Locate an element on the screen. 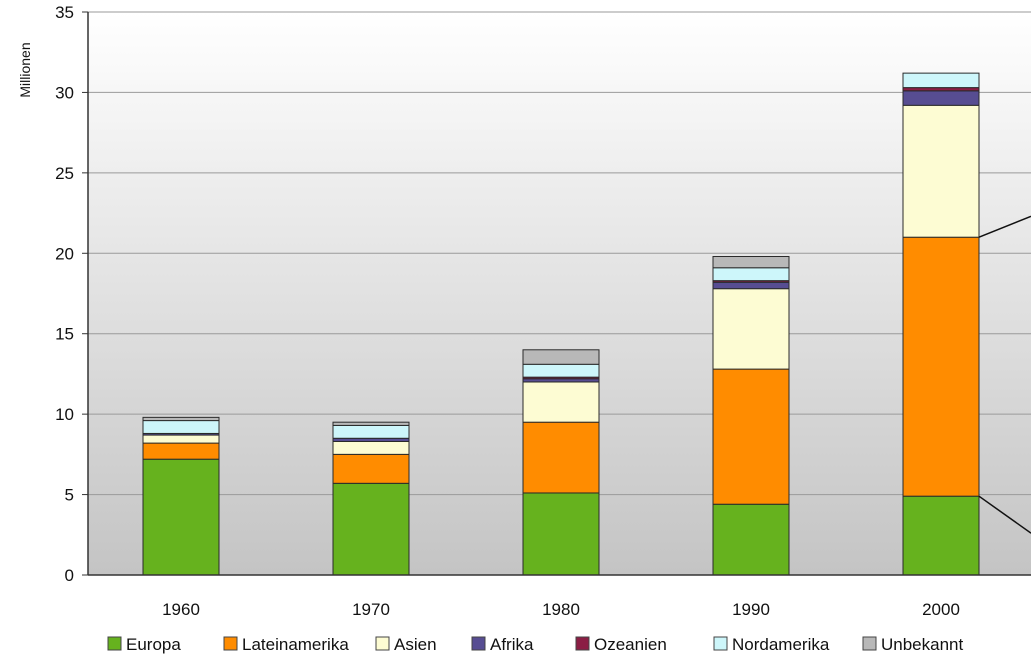 The image size is (1031, 667). bar-segment-europa-1970 is located at coordinates (371, 529).